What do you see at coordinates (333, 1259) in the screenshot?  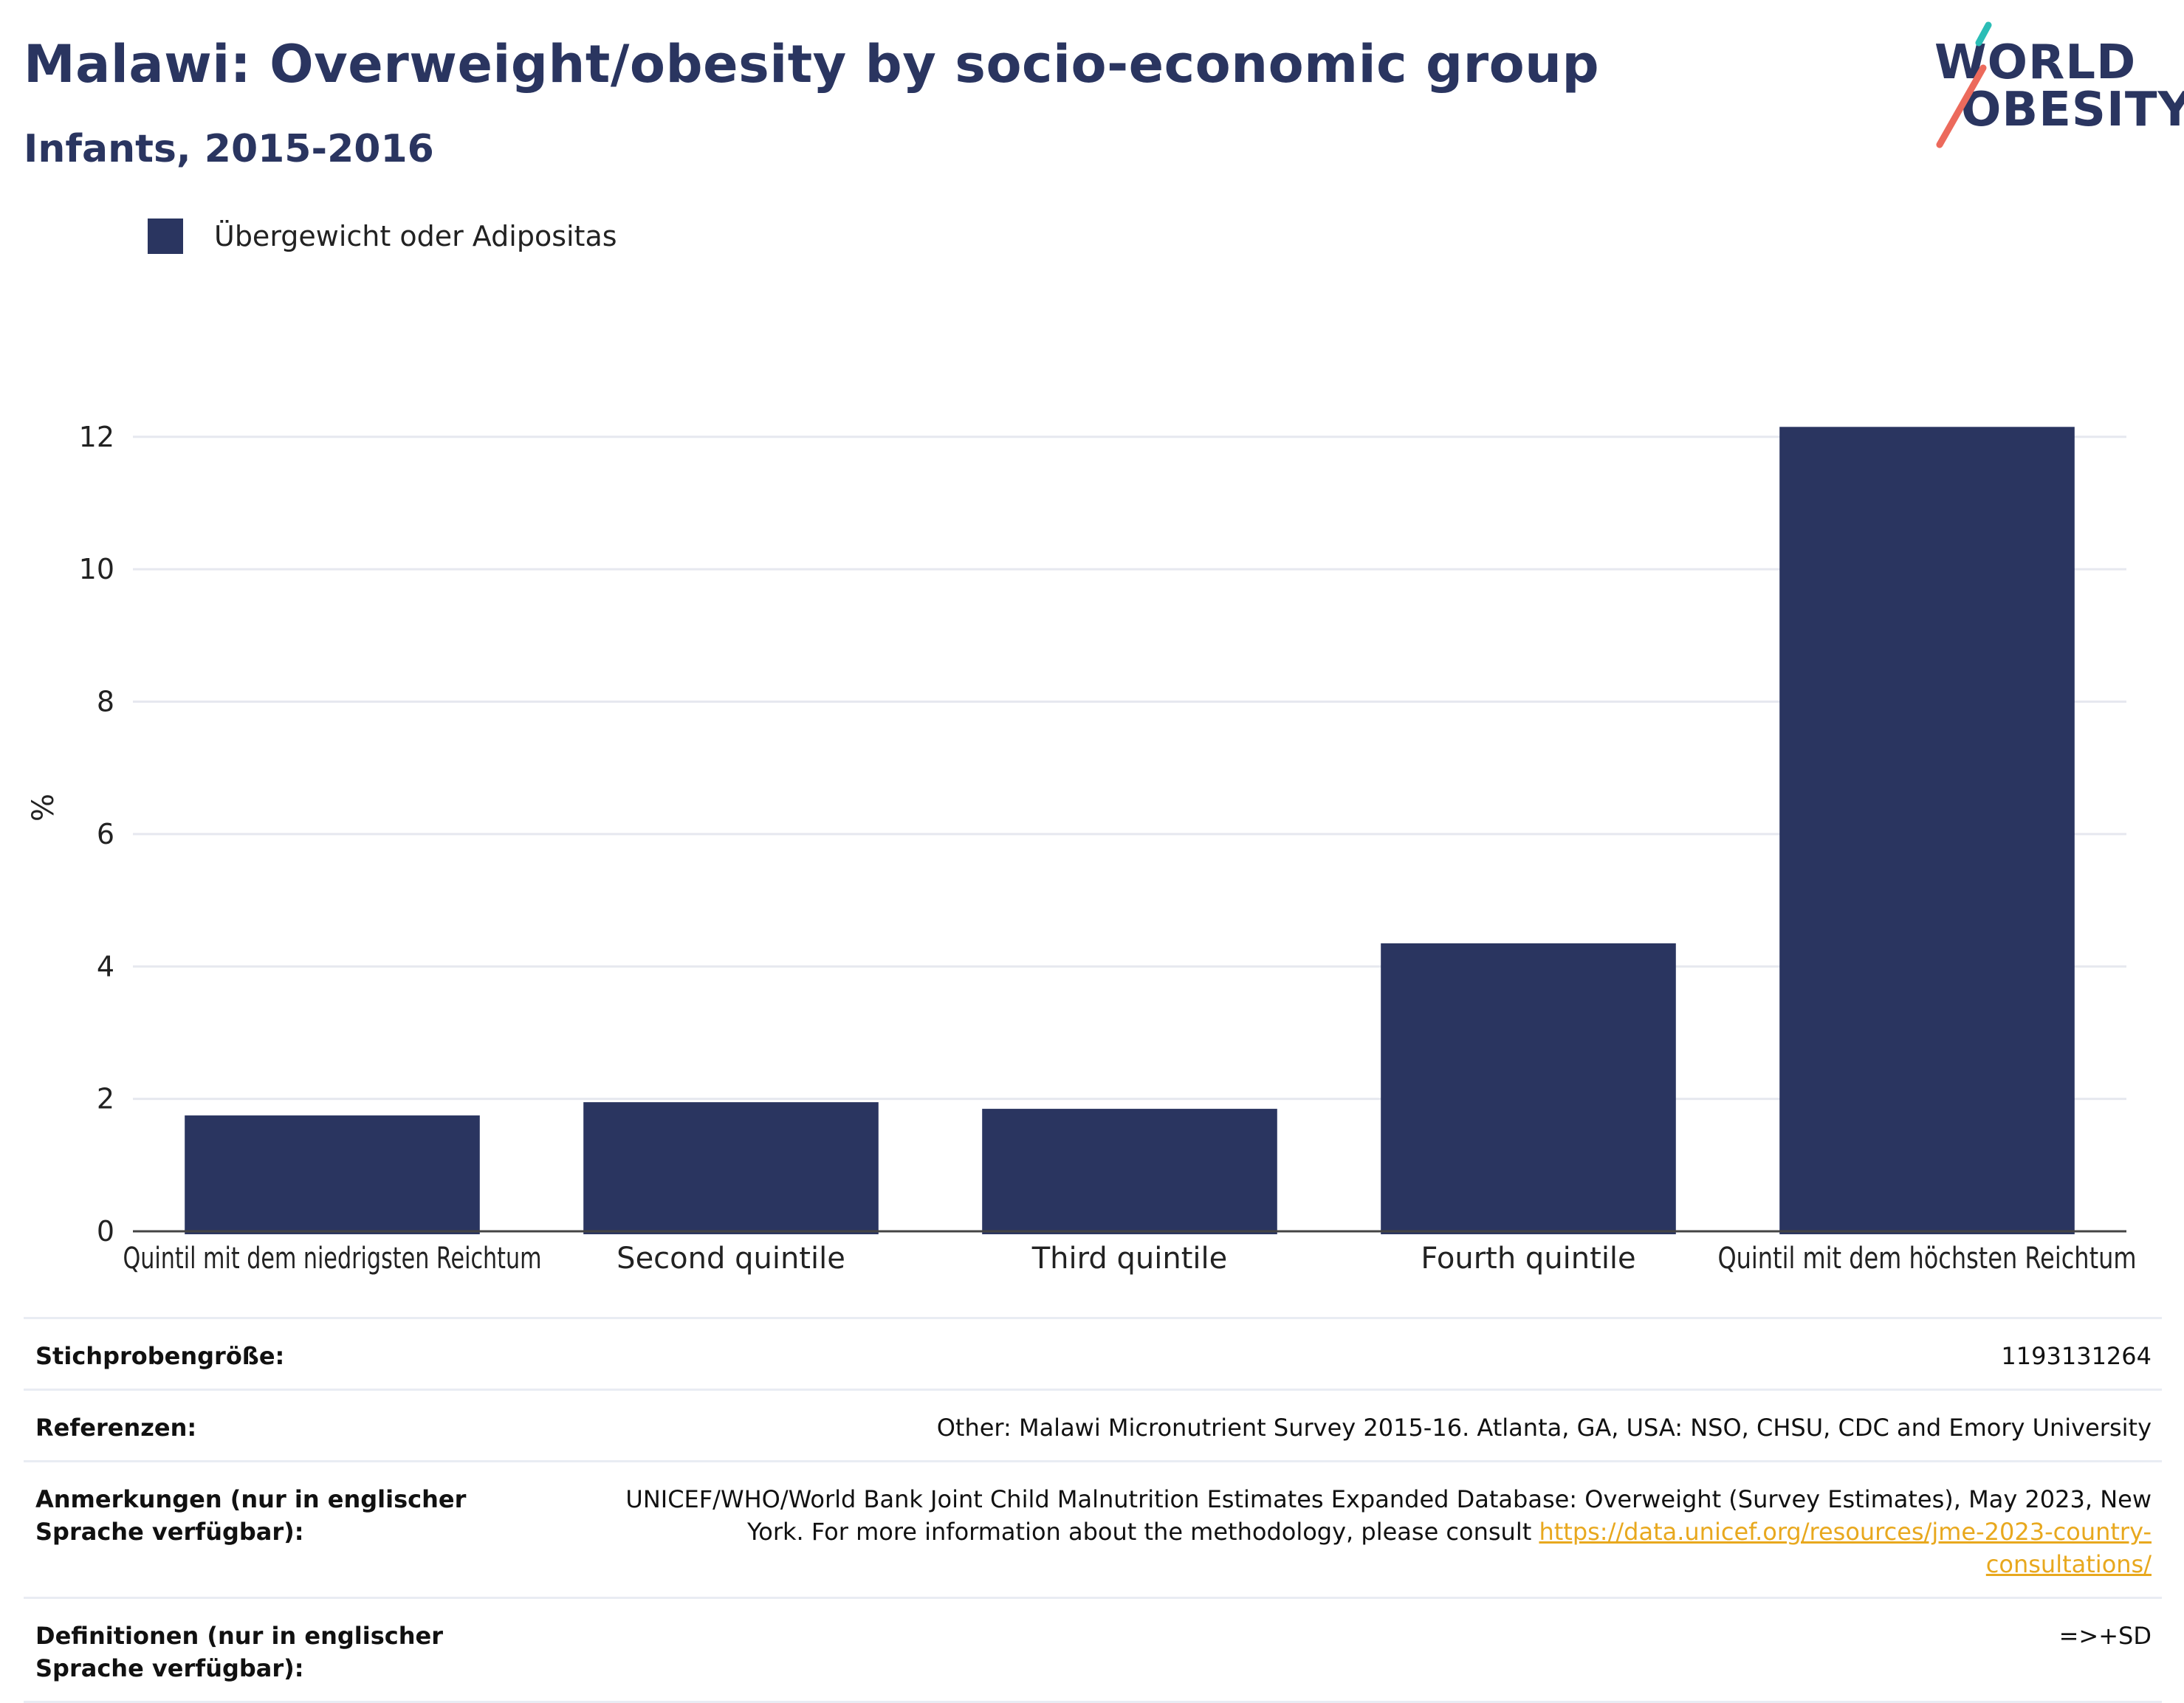 I see `x-tick-label: Quintil mit dem niedrigsten Reichtum` at bounding box center [333, 1259].